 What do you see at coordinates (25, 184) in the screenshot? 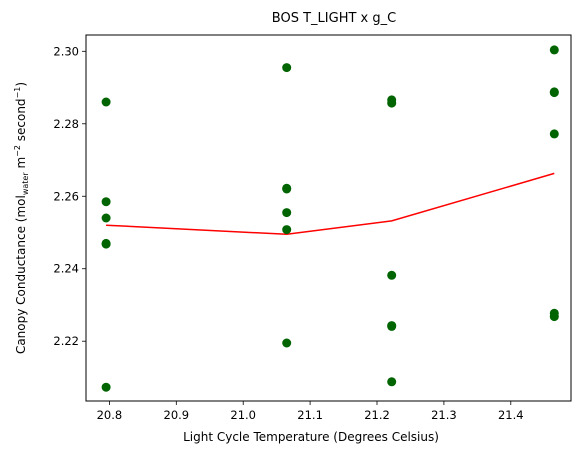
I see `y-label-subscript: water` at bounding box center [25, 184].